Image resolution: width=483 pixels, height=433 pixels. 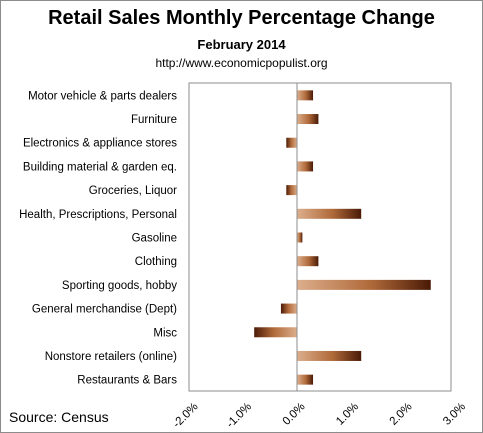 I want to click on category-label: Building material & garden eq., so click(x=100, y=167).